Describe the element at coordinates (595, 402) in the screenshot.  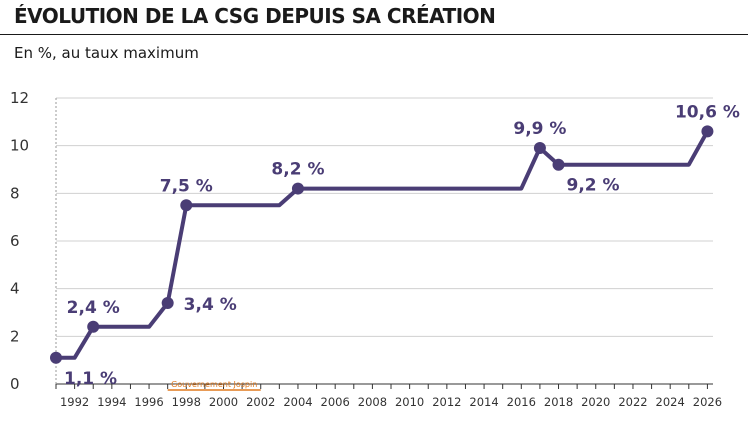
I see `x-tick-label: 2020` at that location.